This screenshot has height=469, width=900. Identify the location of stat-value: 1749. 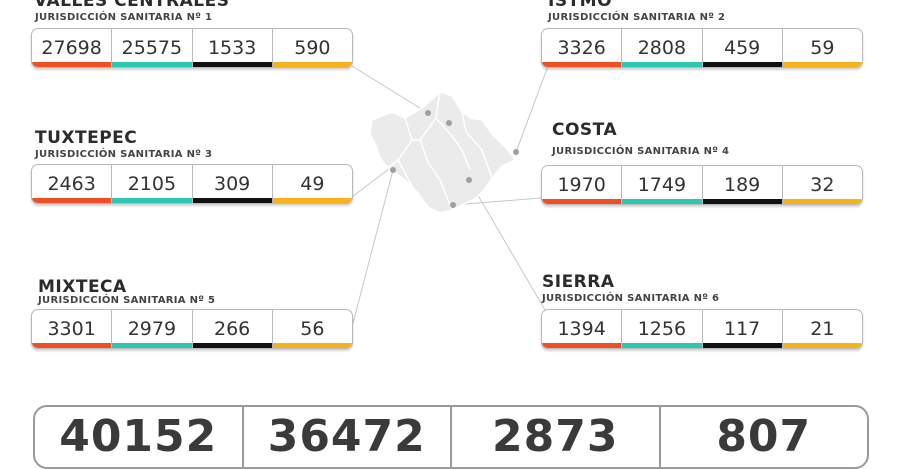
(662, 185).